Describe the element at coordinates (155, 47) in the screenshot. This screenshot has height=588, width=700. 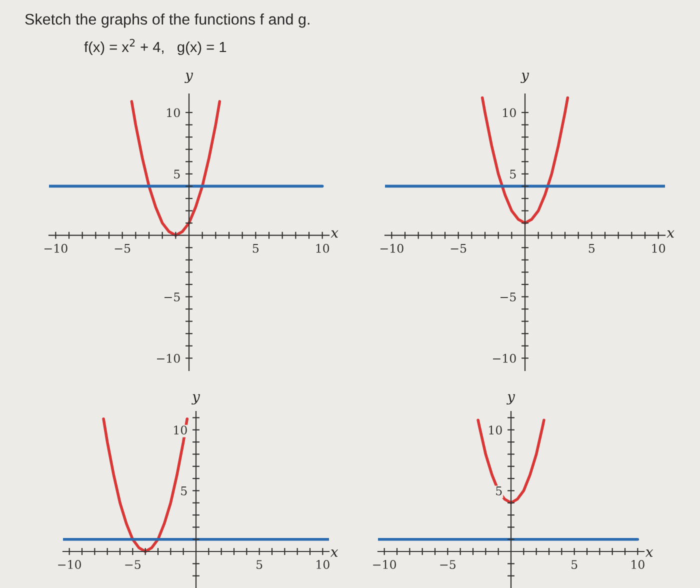
I see `chart-subtitle: f(x) = x$^{2}$ + 4, g(x) = 1` at that location.